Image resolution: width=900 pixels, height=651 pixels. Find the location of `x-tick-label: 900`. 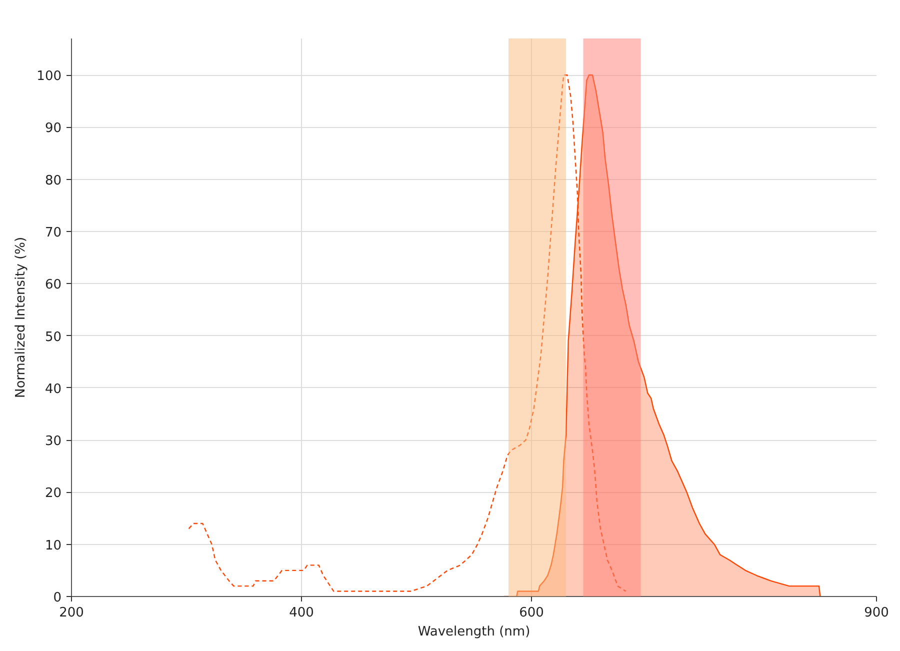

x-tick-label: 900 is located at coordinates (876, 613).